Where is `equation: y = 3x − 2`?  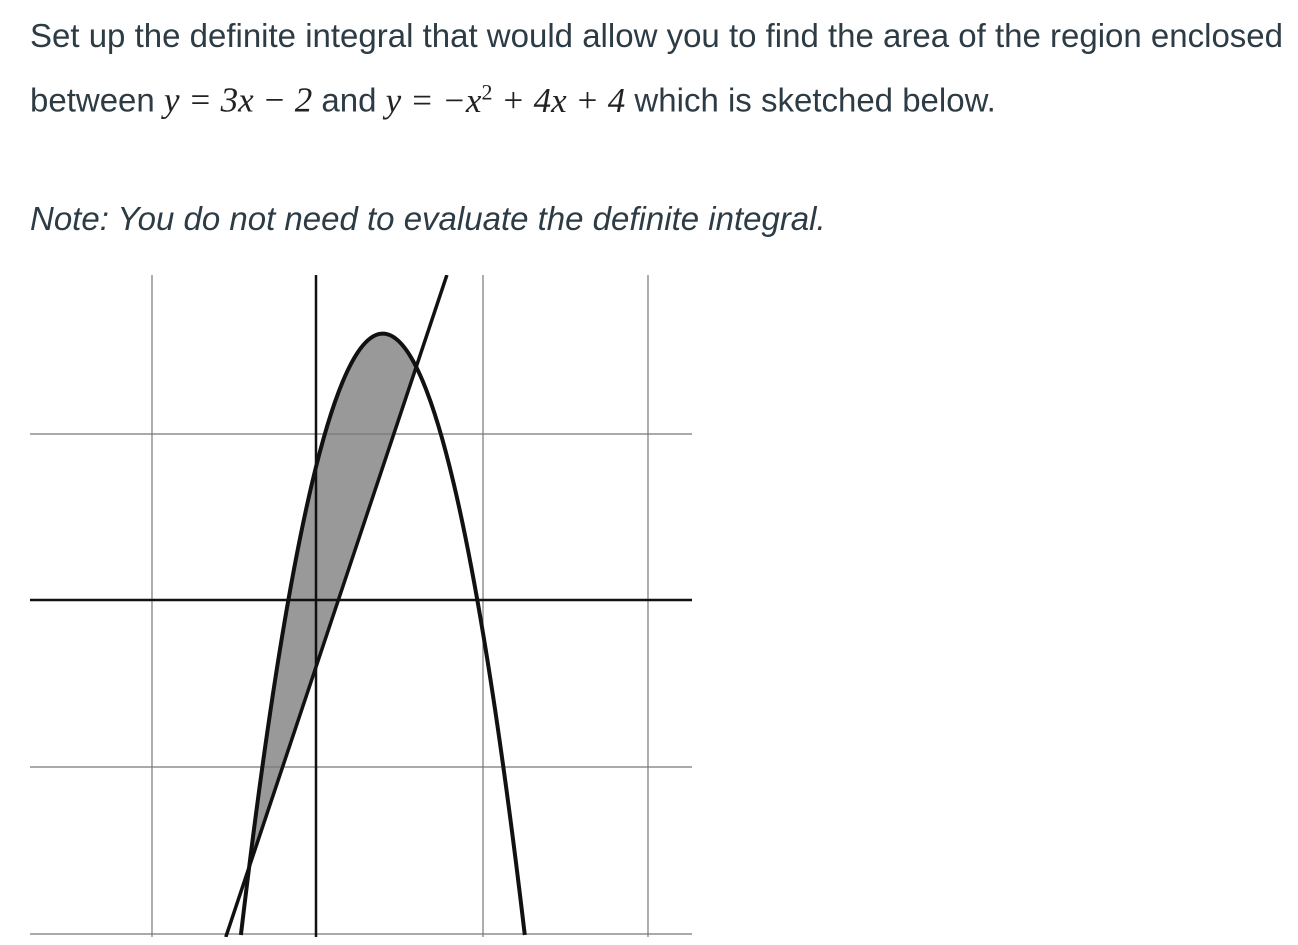
equation: y = 3x − 2 is located at coordinates (238, 100).